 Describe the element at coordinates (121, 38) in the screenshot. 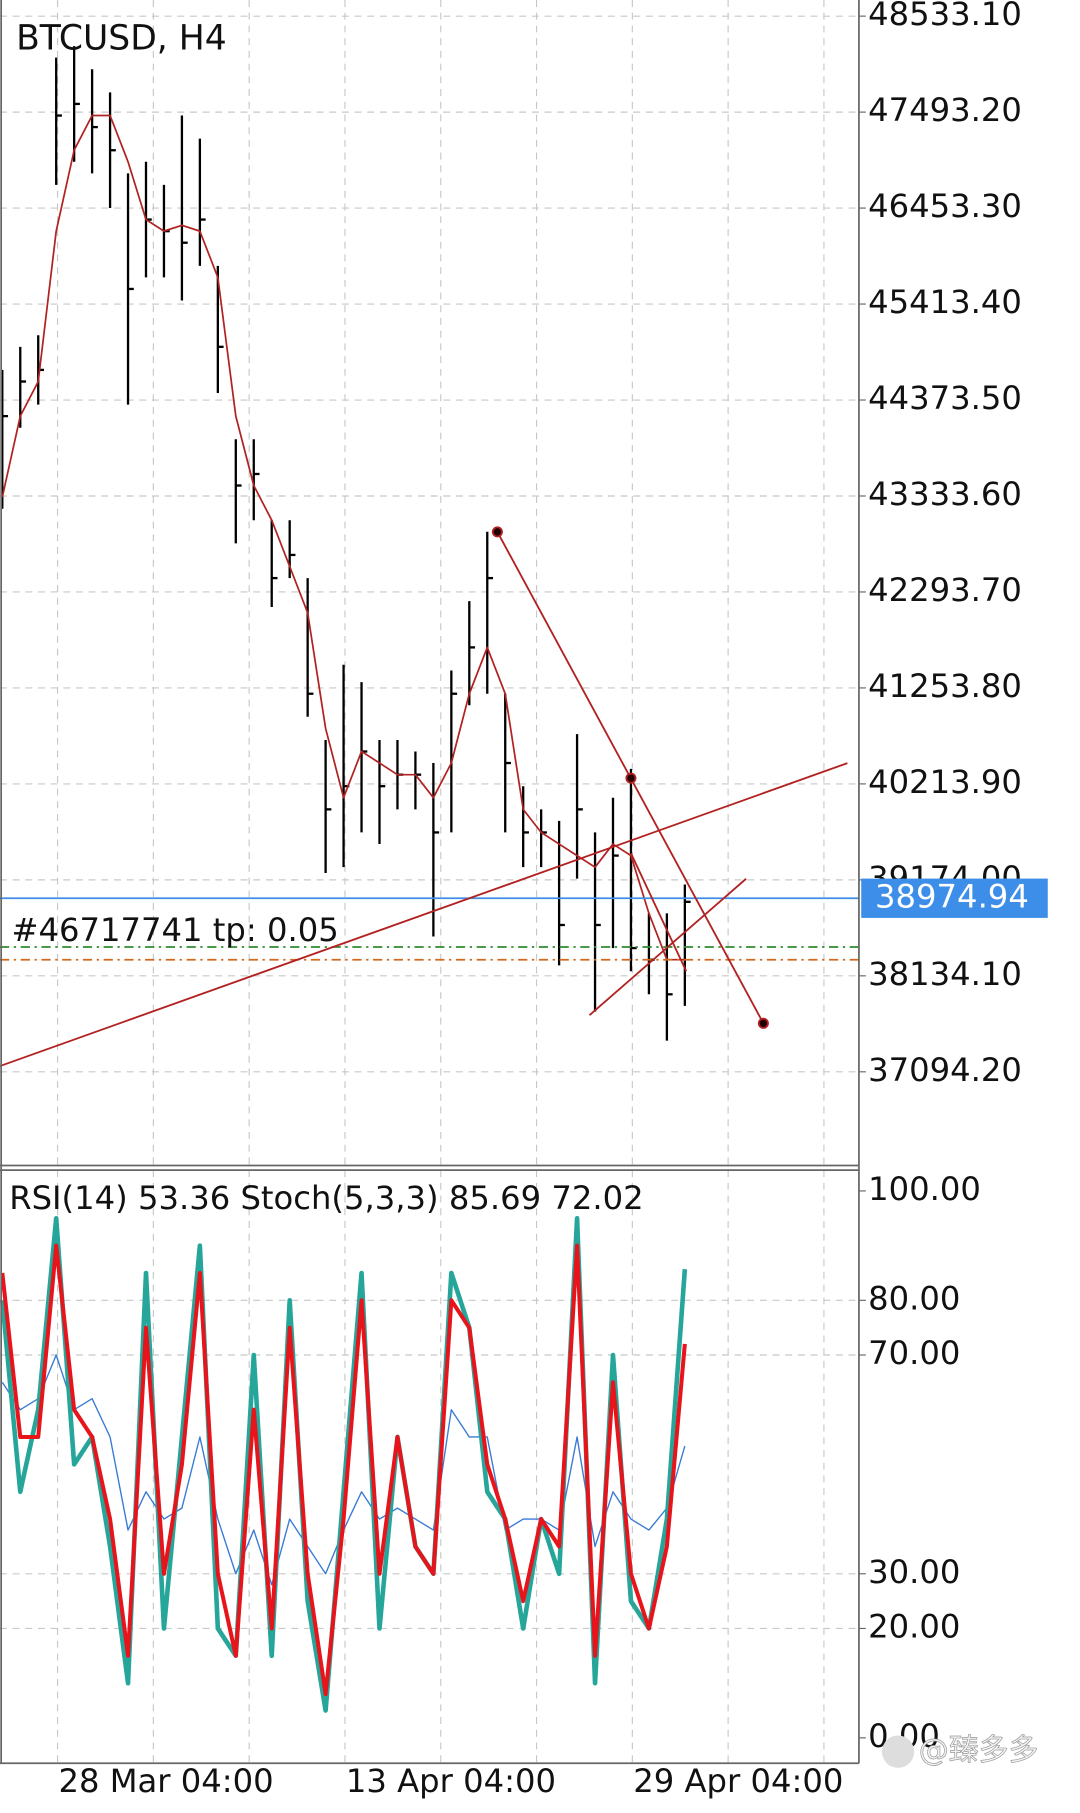

I see `chart-title: BTCUSD, H4` at that location.